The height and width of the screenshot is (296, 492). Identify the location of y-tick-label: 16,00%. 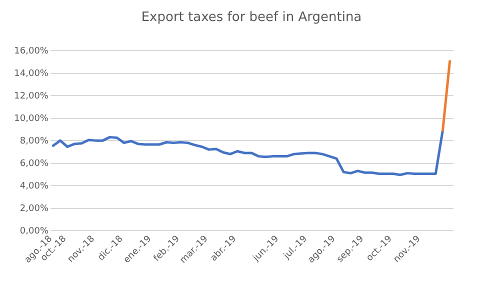
(31, 51).